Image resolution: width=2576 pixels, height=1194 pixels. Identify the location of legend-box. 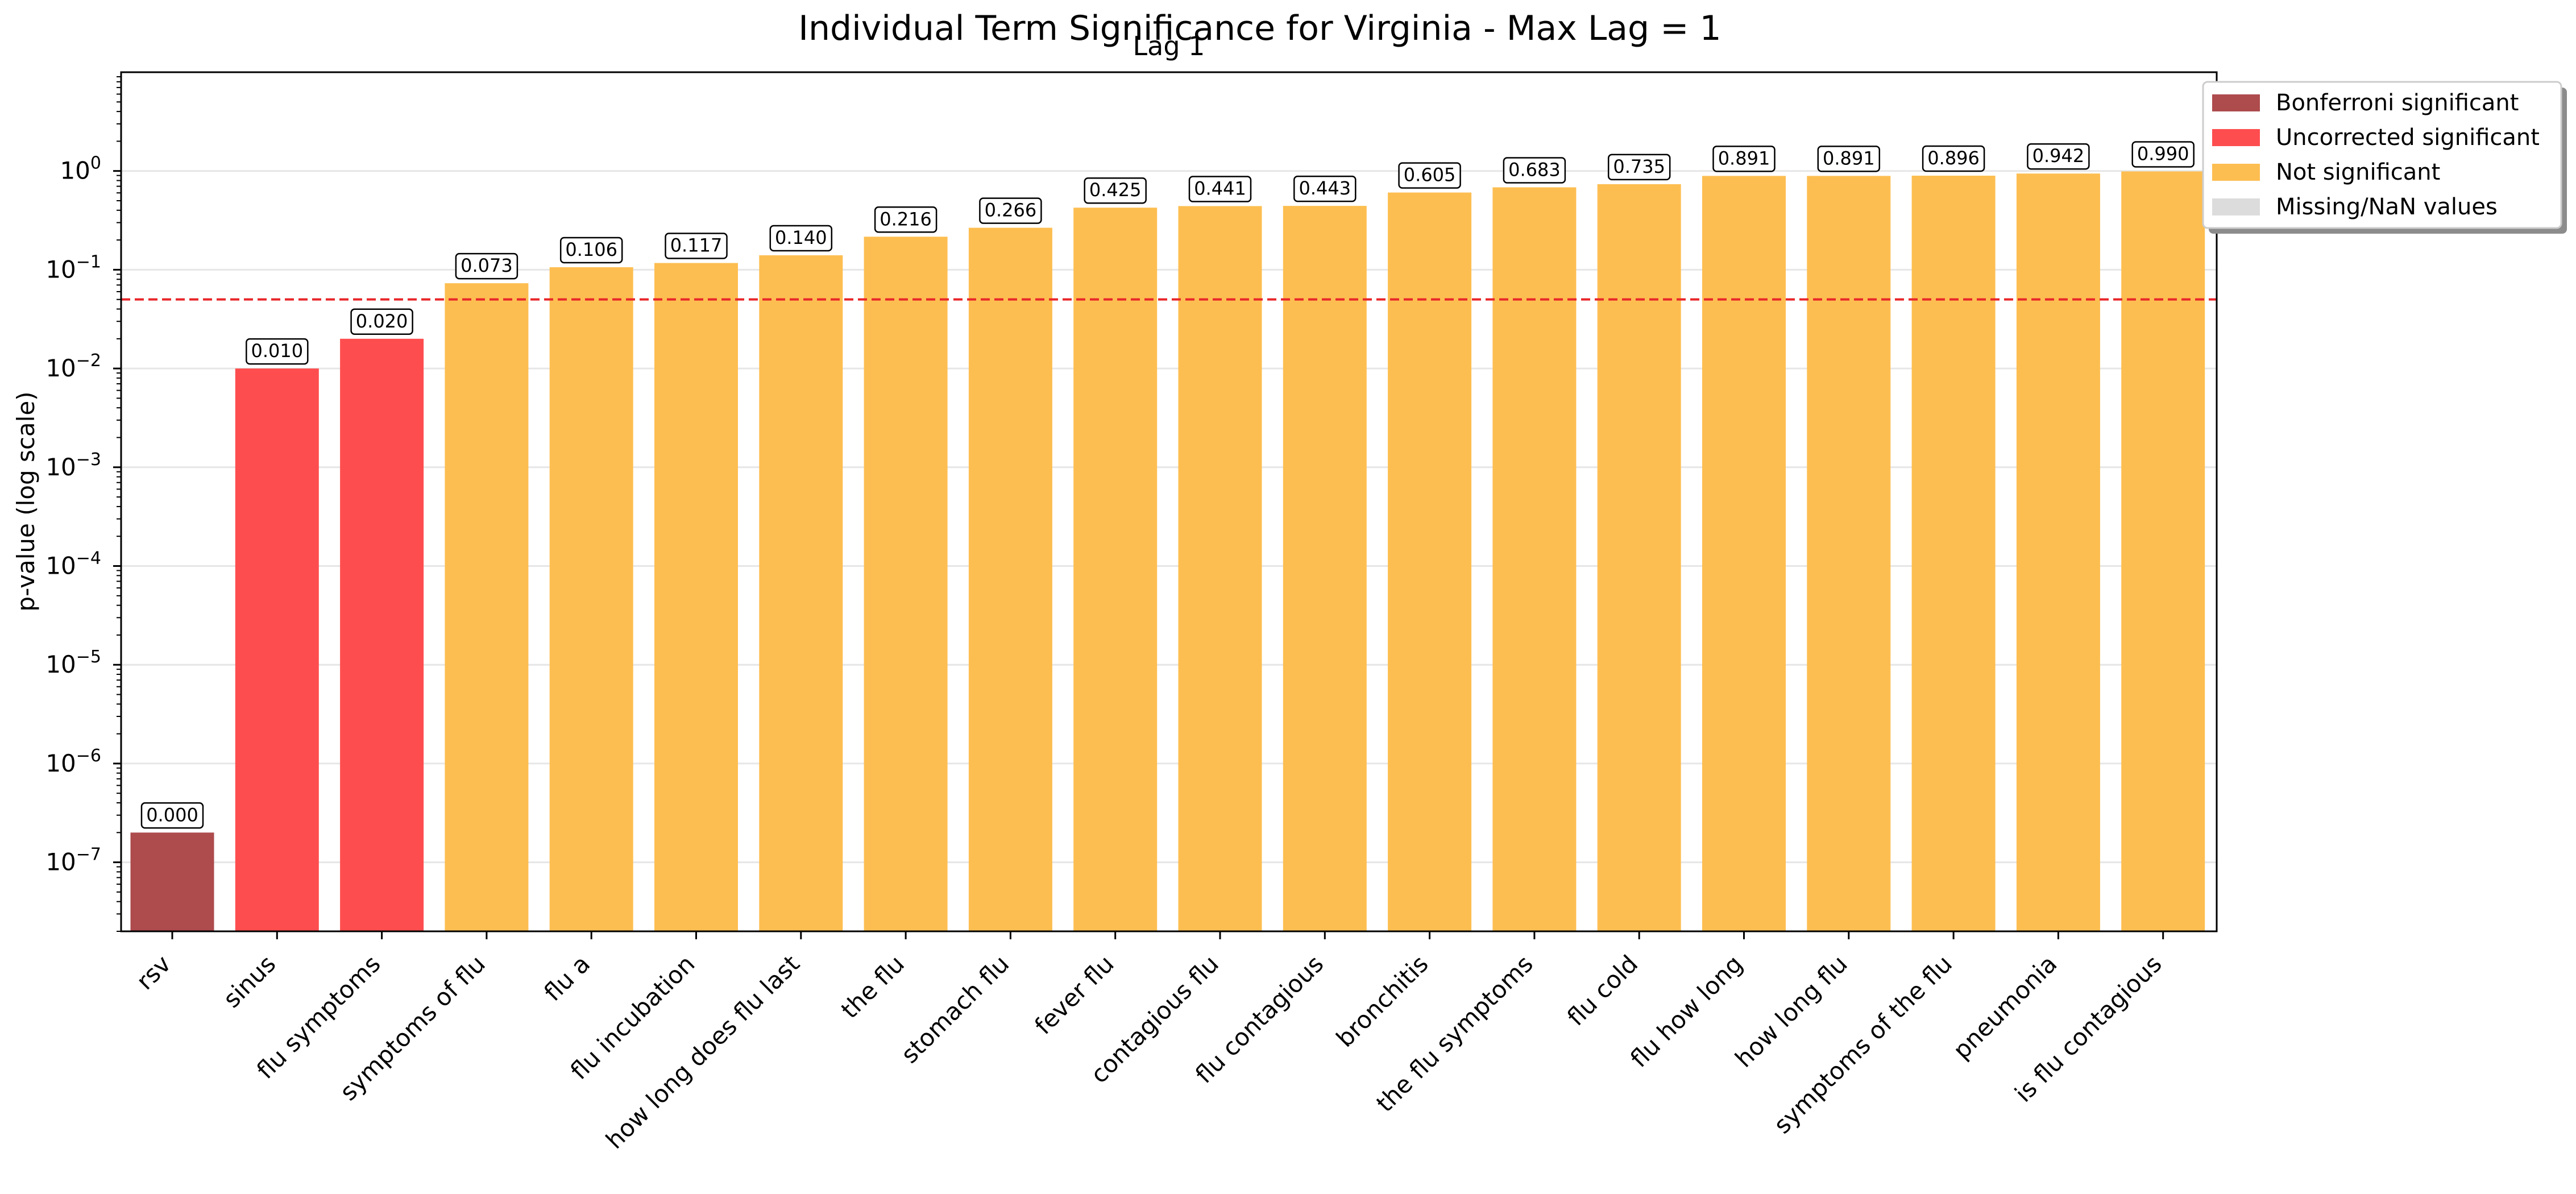
(2382, 155).